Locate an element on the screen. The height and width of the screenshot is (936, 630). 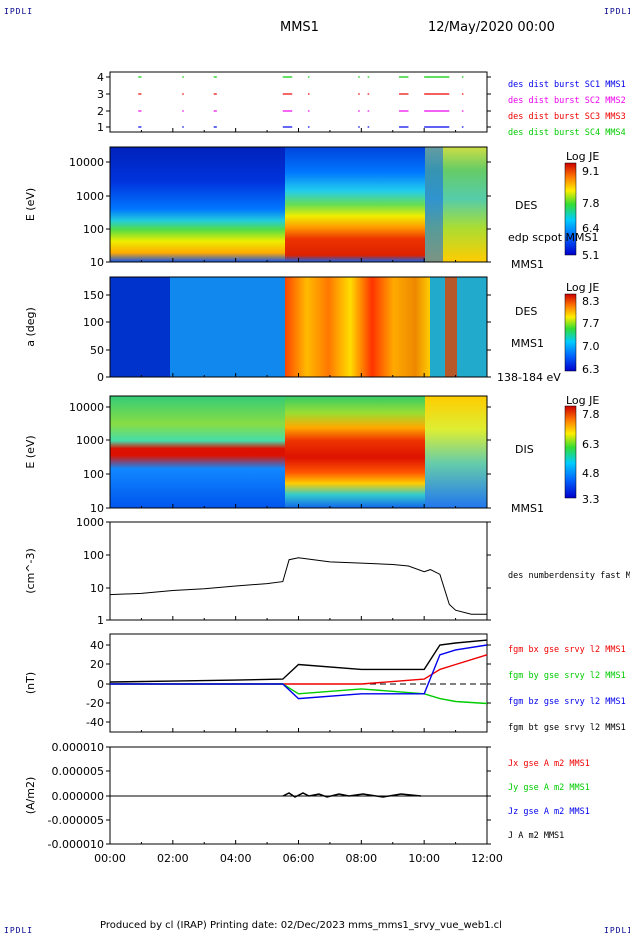
density-panel is located at coordinates (298, 571).